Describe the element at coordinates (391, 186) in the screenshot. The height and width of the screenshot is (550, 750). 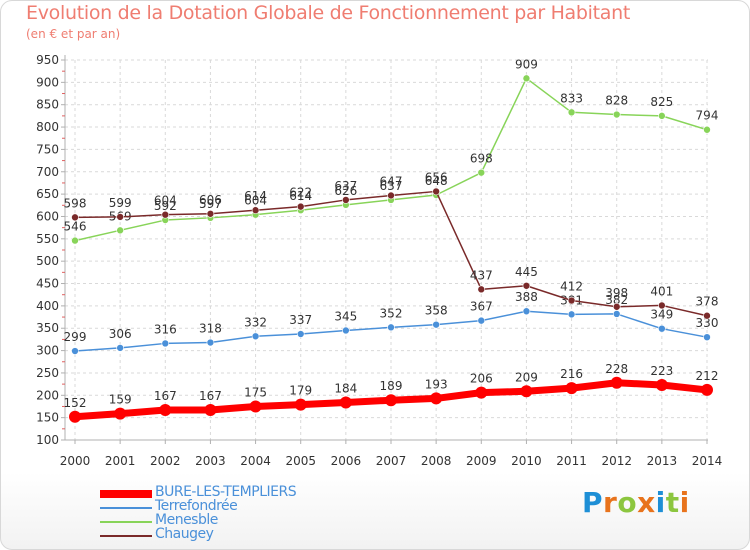
I see `data-label: 637` at that location.